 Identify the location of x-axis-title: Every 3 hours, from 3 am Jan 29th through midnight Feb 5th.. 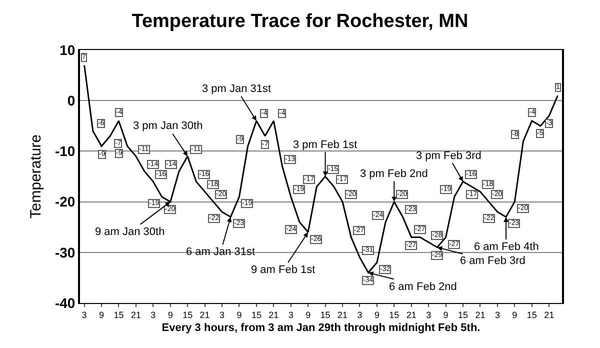
(321, 328).